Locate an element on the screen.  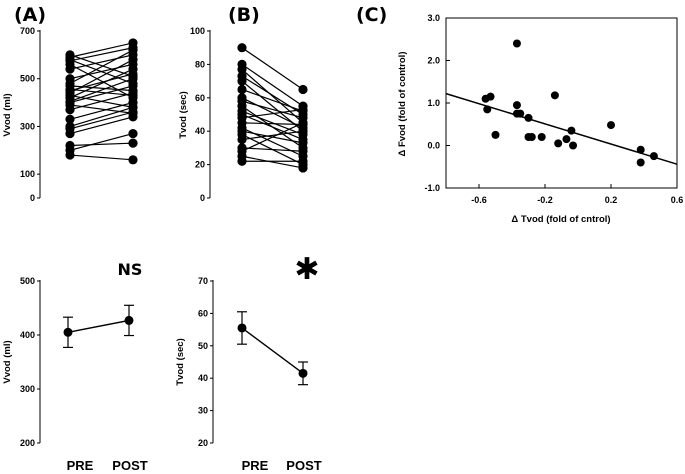
panel-c-y-tick-label: 3.0 is located at coordinates (433, 18).